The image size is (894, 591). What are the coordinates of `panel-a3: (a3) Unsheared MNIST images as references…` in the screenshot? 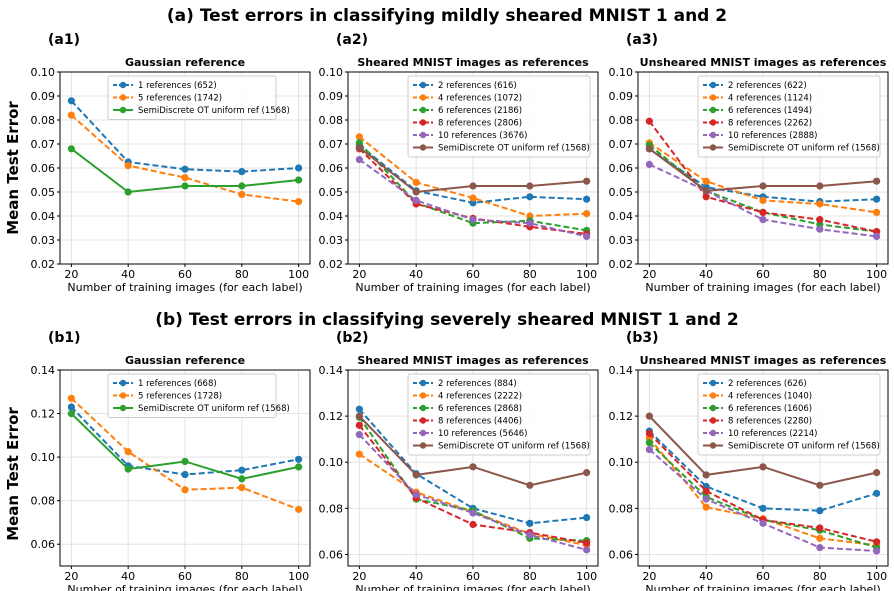 It's located at (749, 163).